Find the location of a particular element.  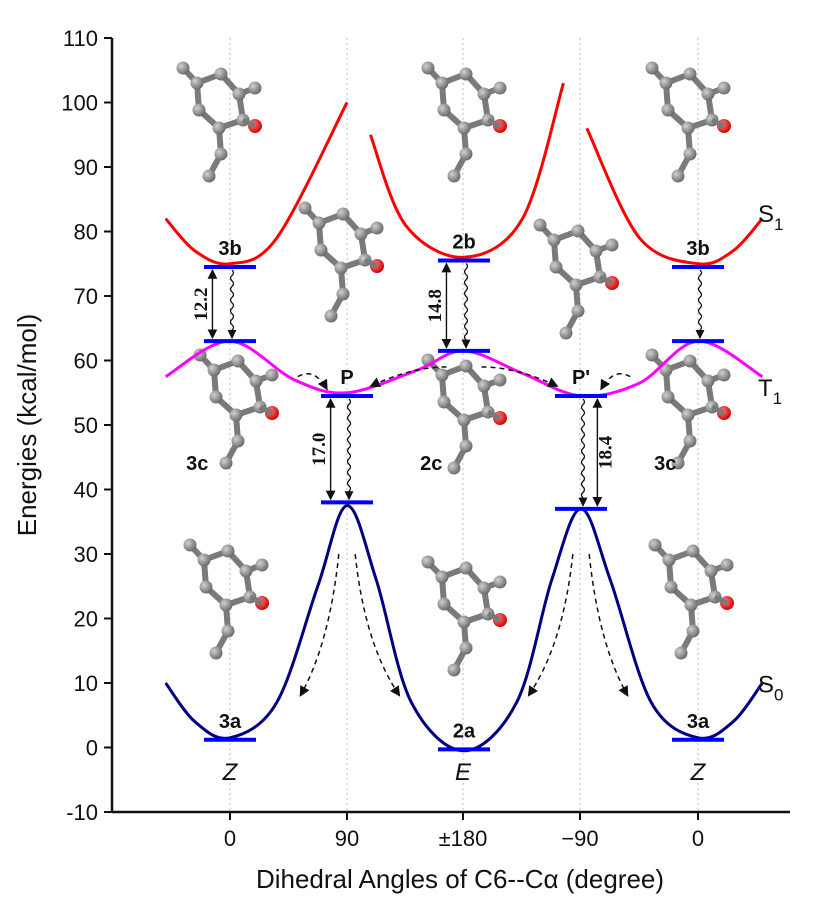

y-tick-label: -10 is located at coordinates (82, 812).